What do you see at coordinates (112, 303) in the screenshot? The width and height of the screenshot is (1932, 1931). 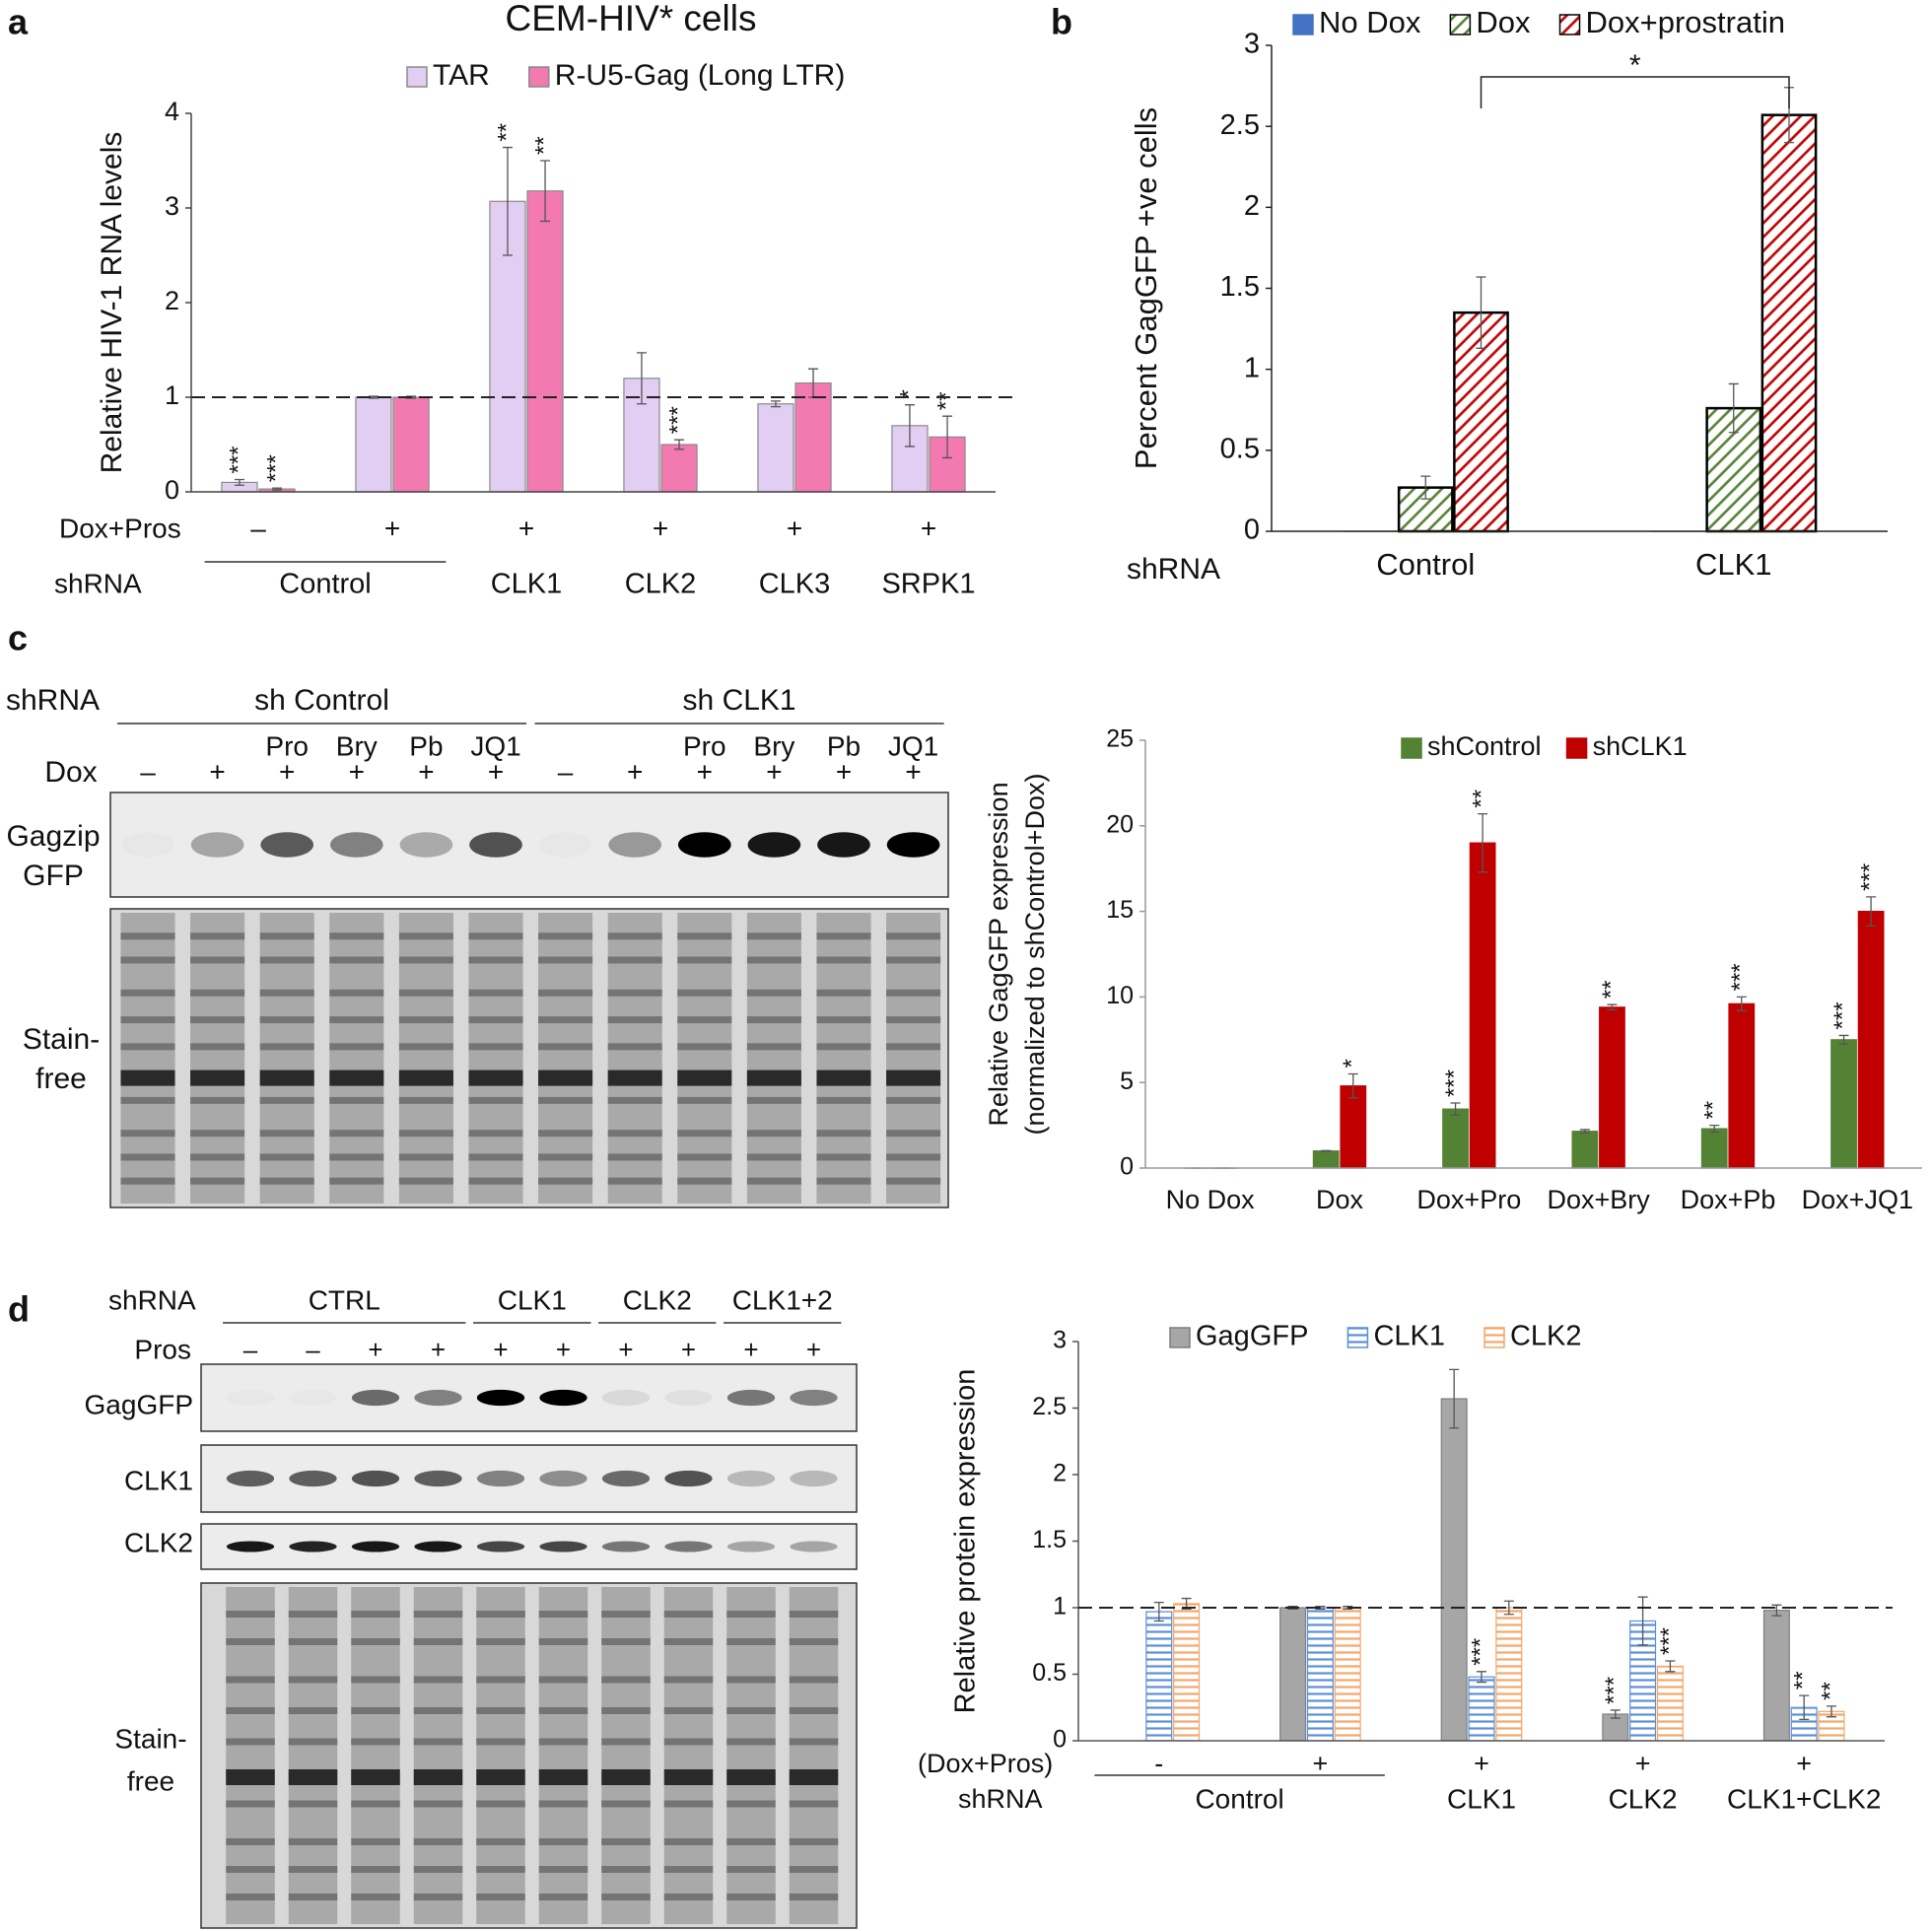 I see `y-axis-label: Relative HIV-1 RNA levels` at bounding box center [112, 303].